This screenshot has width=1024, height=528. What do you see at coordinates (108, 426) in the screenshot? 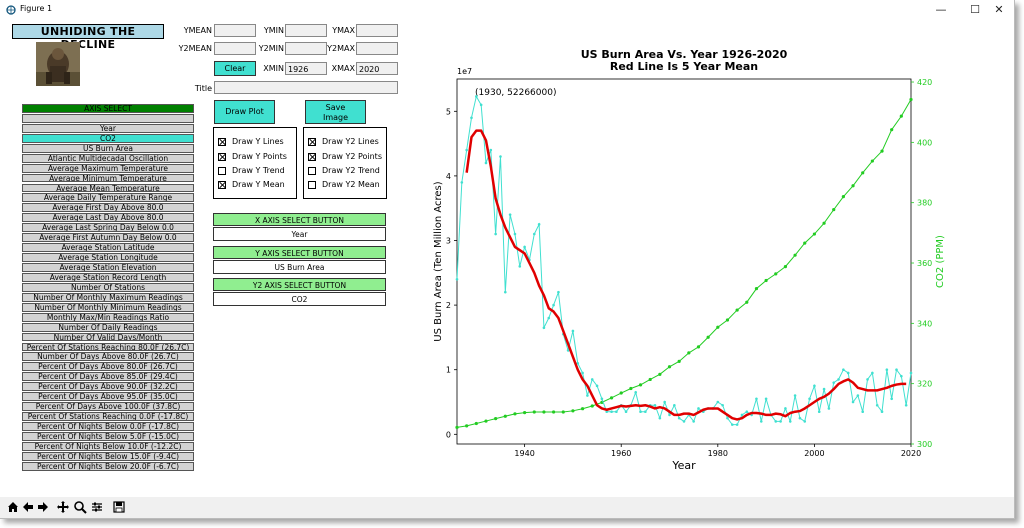
I see `axis-option: Percent Of Nights Below 0.0F (-17.8C)` at bounding box center [108, 426].